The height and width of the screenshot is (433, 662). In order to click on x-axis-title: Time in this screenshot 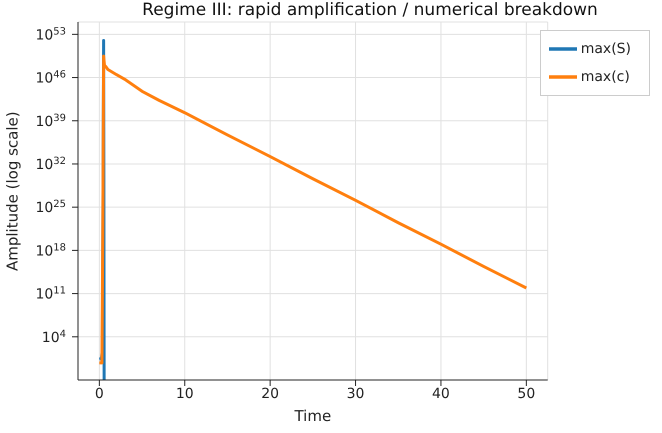, I will do `click(312, 416)`.